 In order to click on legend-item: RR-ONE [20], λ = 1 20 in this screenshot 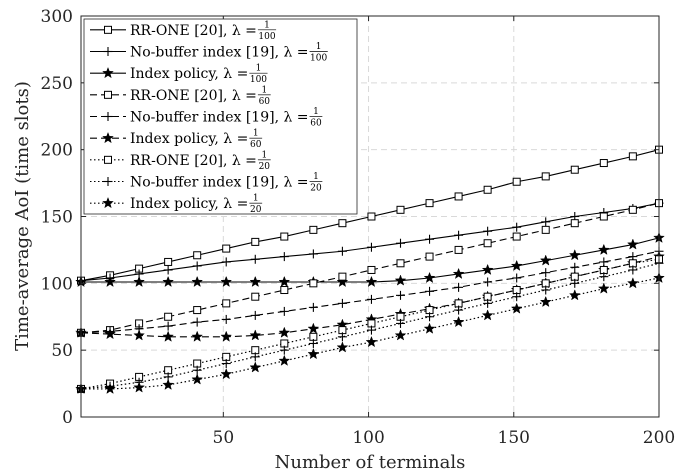, I will do `click(180, 161)`.